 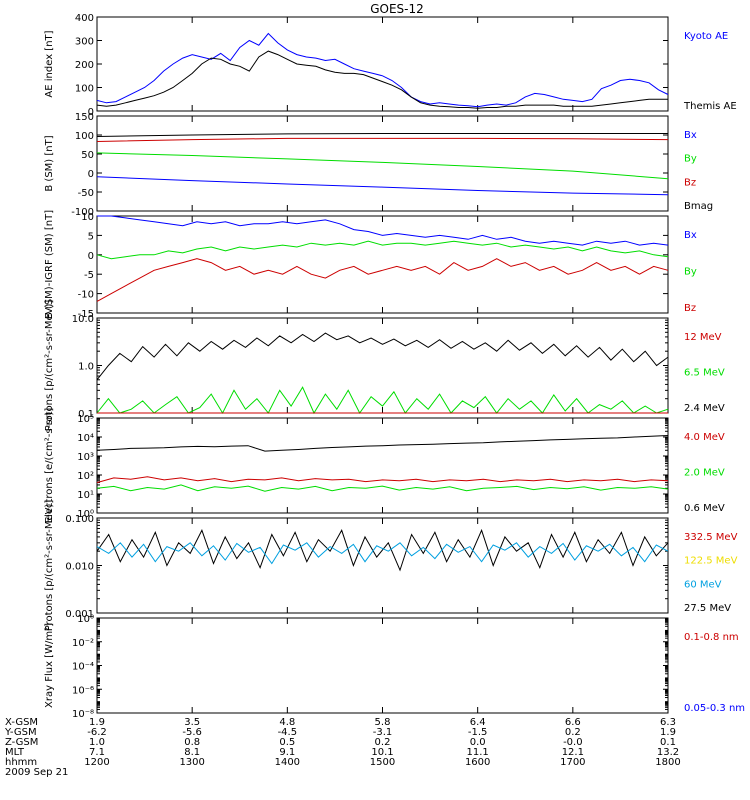 What do you see at coordinates (690, 135) in the screenshot?
I see `legend-entry: Bx` at bounding box center [690, 135].